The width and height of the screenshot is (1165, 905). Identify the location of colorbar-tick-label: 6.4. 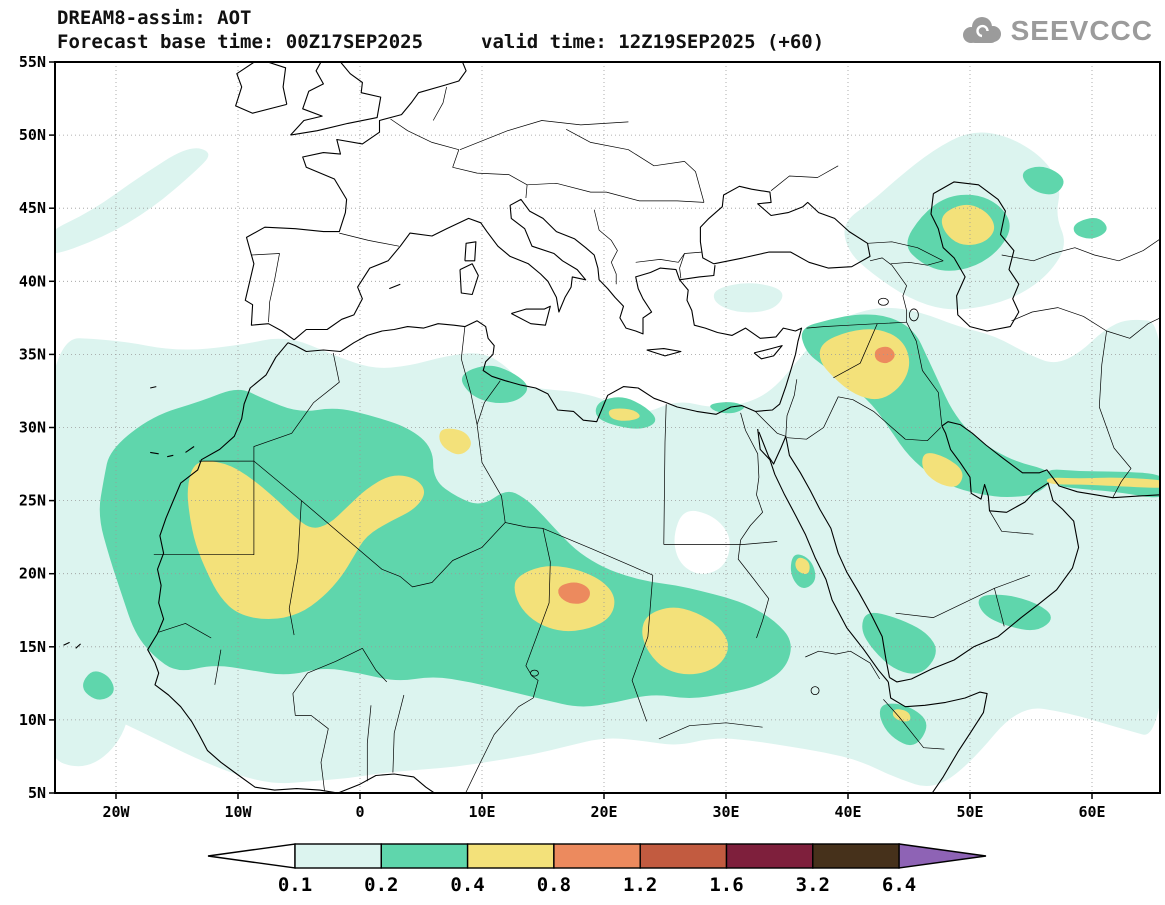
(899, 885).